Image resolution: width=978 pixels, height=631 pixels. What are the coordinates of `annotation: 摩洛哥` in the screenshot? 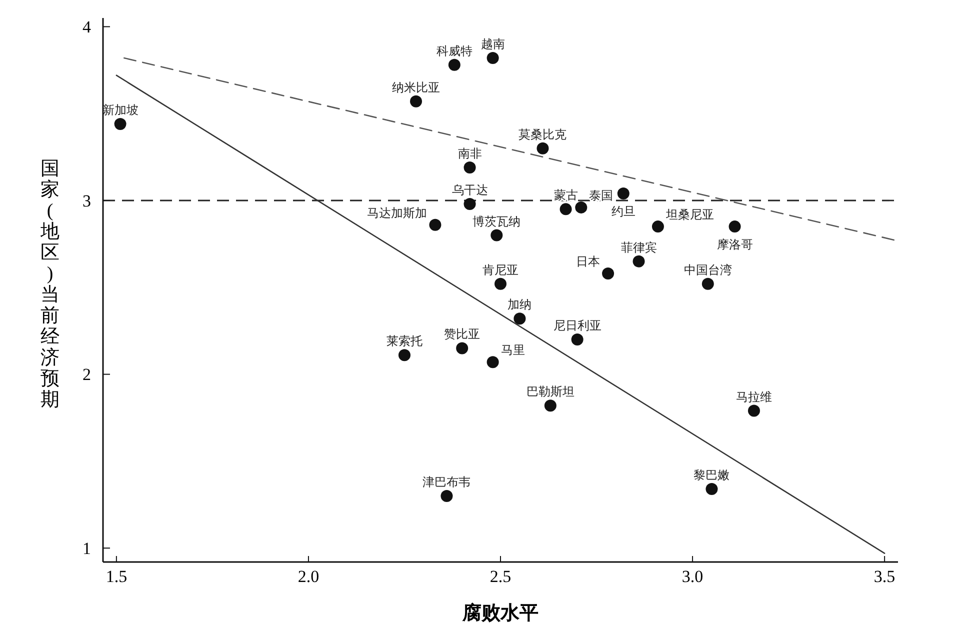 It's located at (734, 245).